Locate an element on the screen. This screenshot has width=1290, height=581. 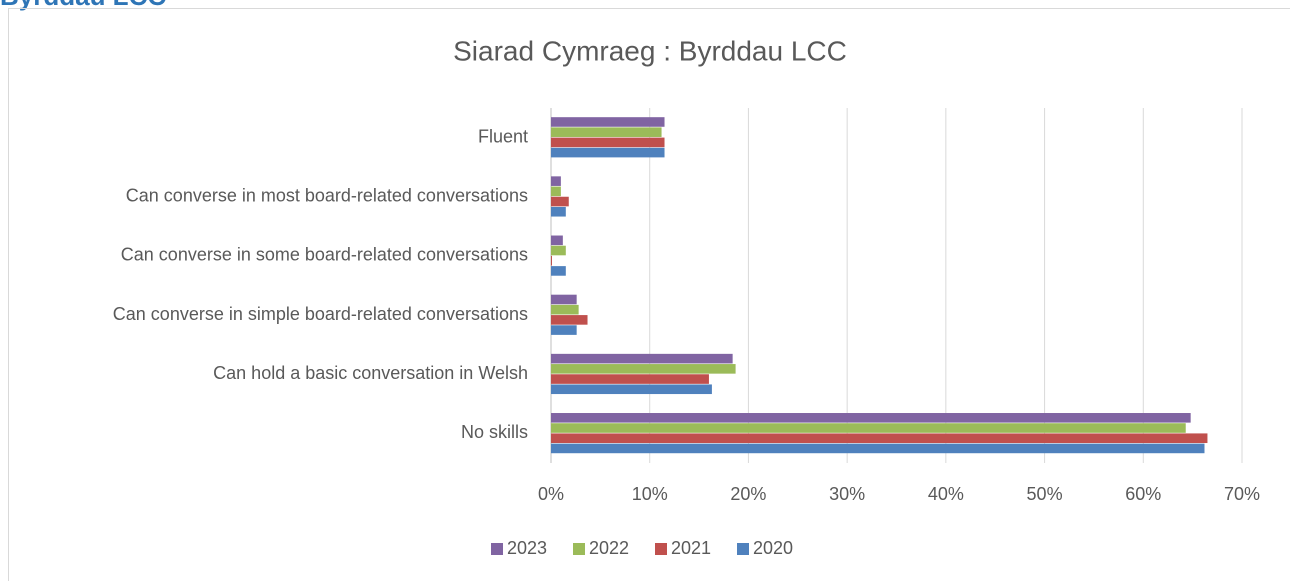
legend-label: 2021 is located at coordinates (691, 548).